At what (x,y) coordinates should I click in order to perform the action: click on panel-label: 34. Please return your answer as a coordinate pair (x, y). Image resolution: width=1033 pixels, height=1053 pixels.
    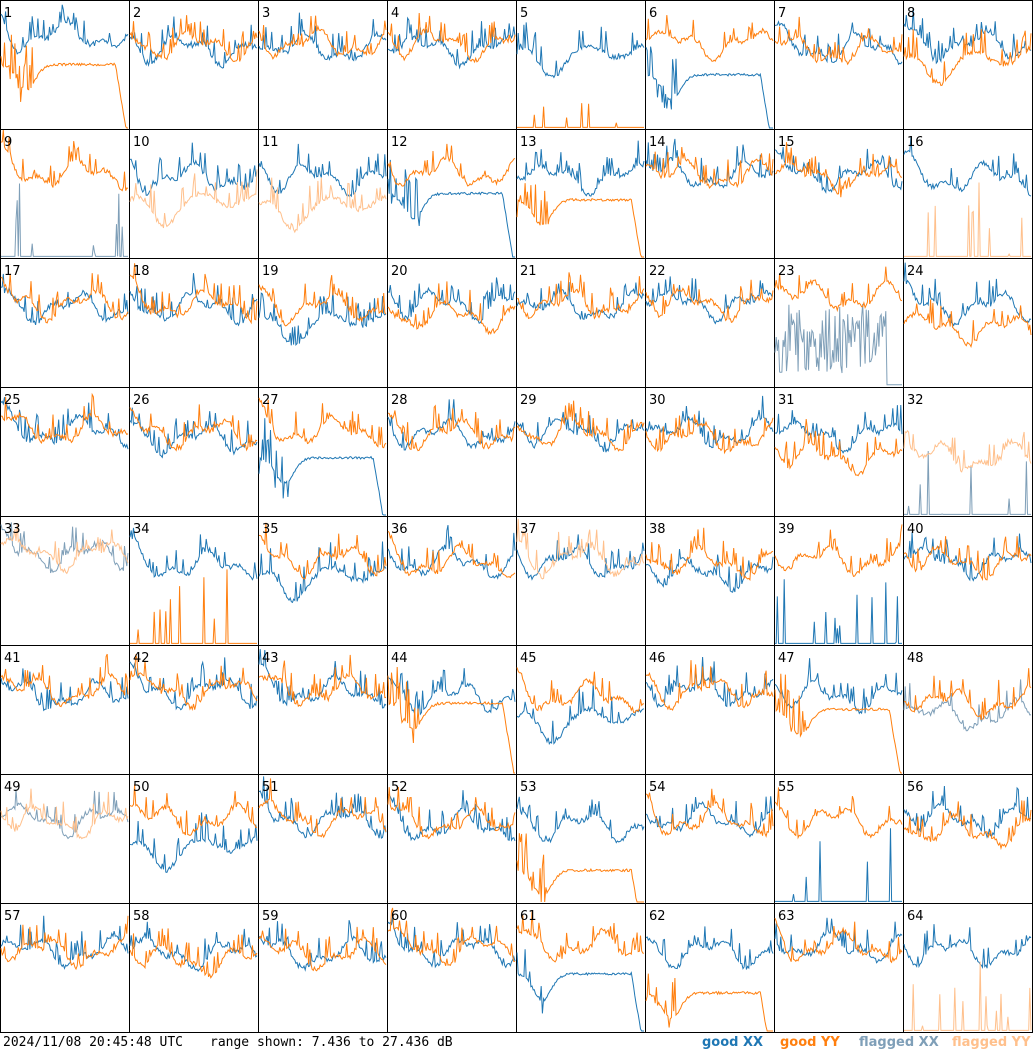
    Looking at the image, I should click on (141, 529).